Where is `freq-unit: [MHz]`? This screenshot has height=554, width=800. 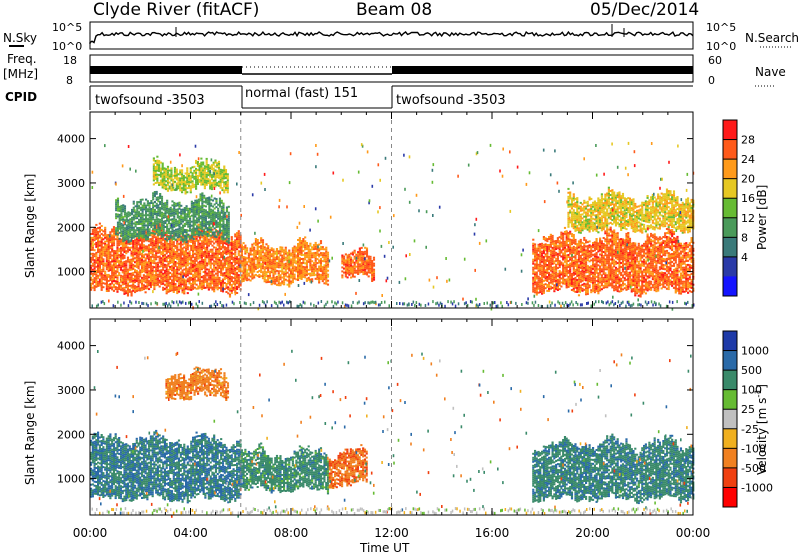 freq-unit: [MHz] is located at coordinates (20, 74).